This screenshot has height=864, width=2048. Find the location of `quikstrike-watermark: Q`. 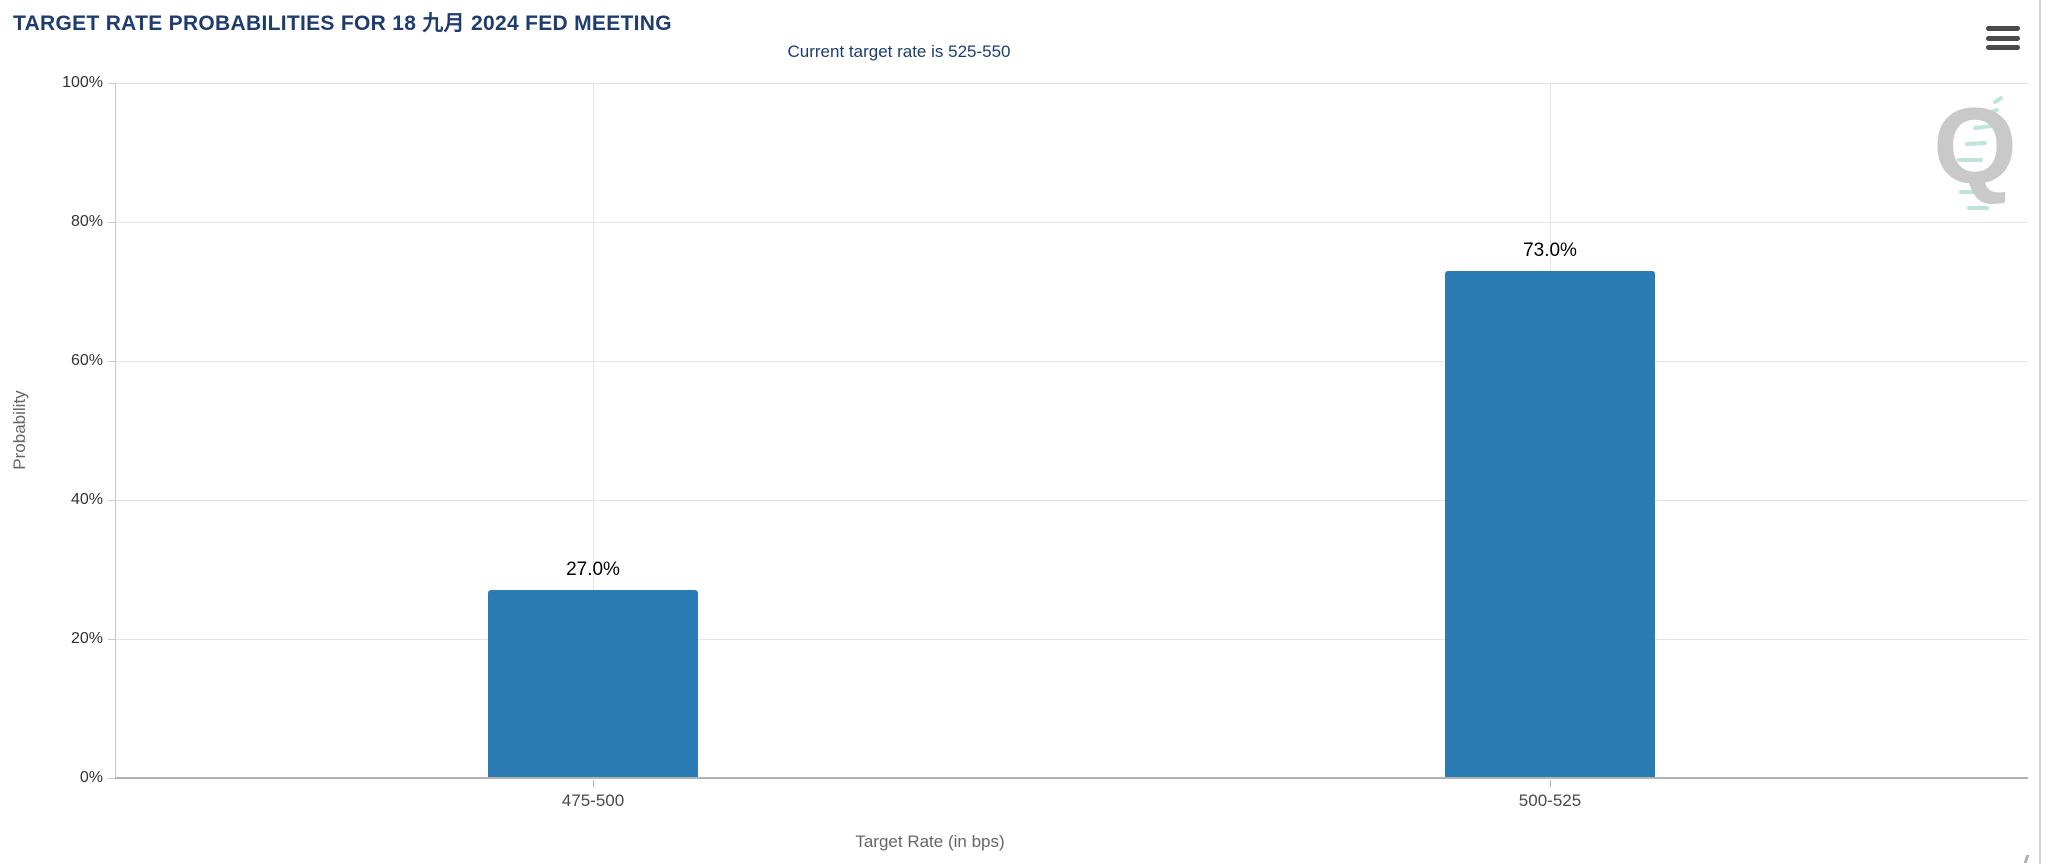

quikstrike-watermark: Q is located at coordinates (1989, 153).